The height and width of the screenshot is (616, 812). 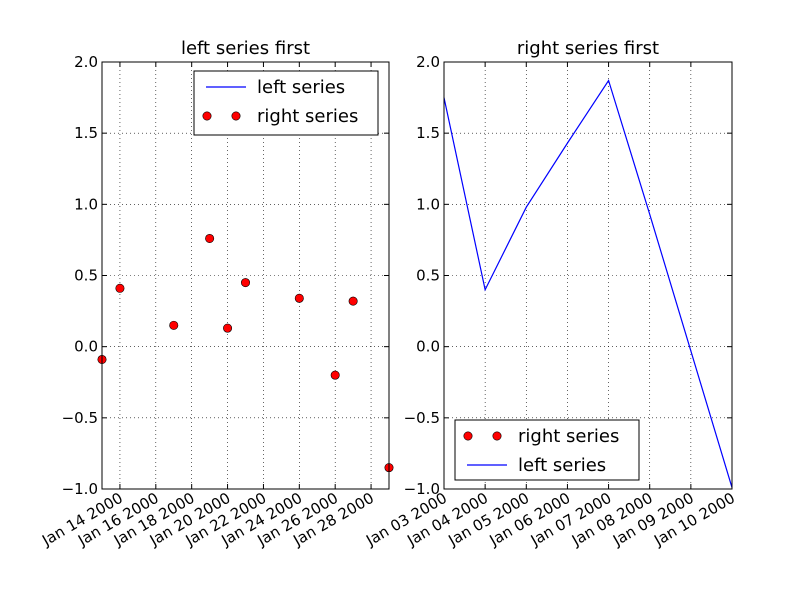 I want to click on legend: left series right series, so click(x=286, y=103).